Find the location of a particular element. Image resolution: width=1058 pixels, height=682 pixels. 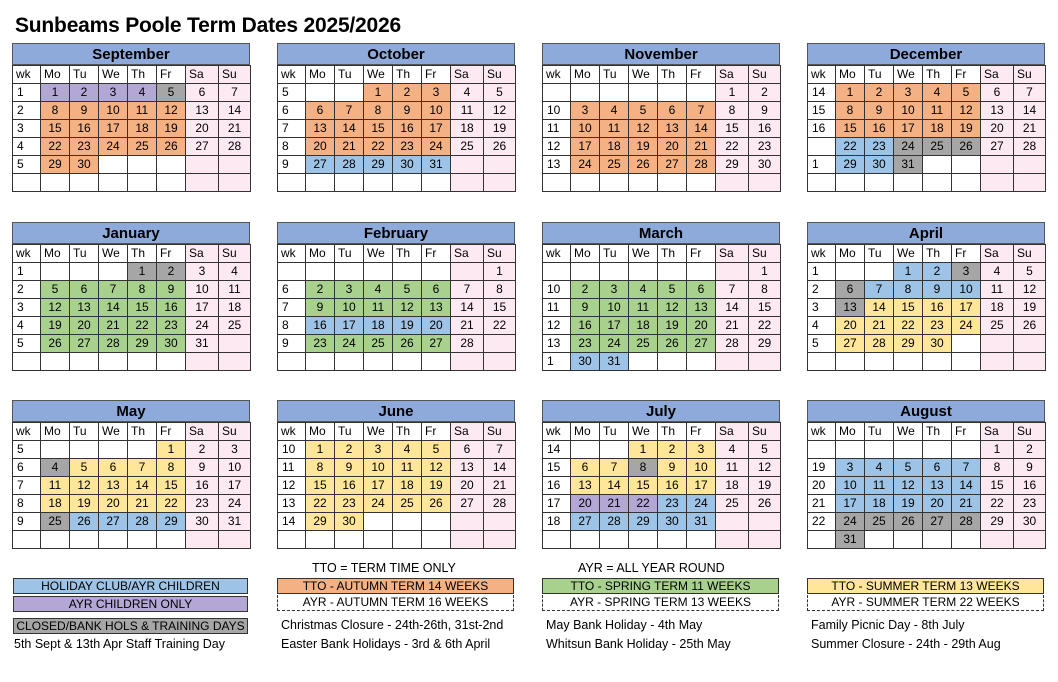

day-cell: 15 is located at coordinates (320, 485).